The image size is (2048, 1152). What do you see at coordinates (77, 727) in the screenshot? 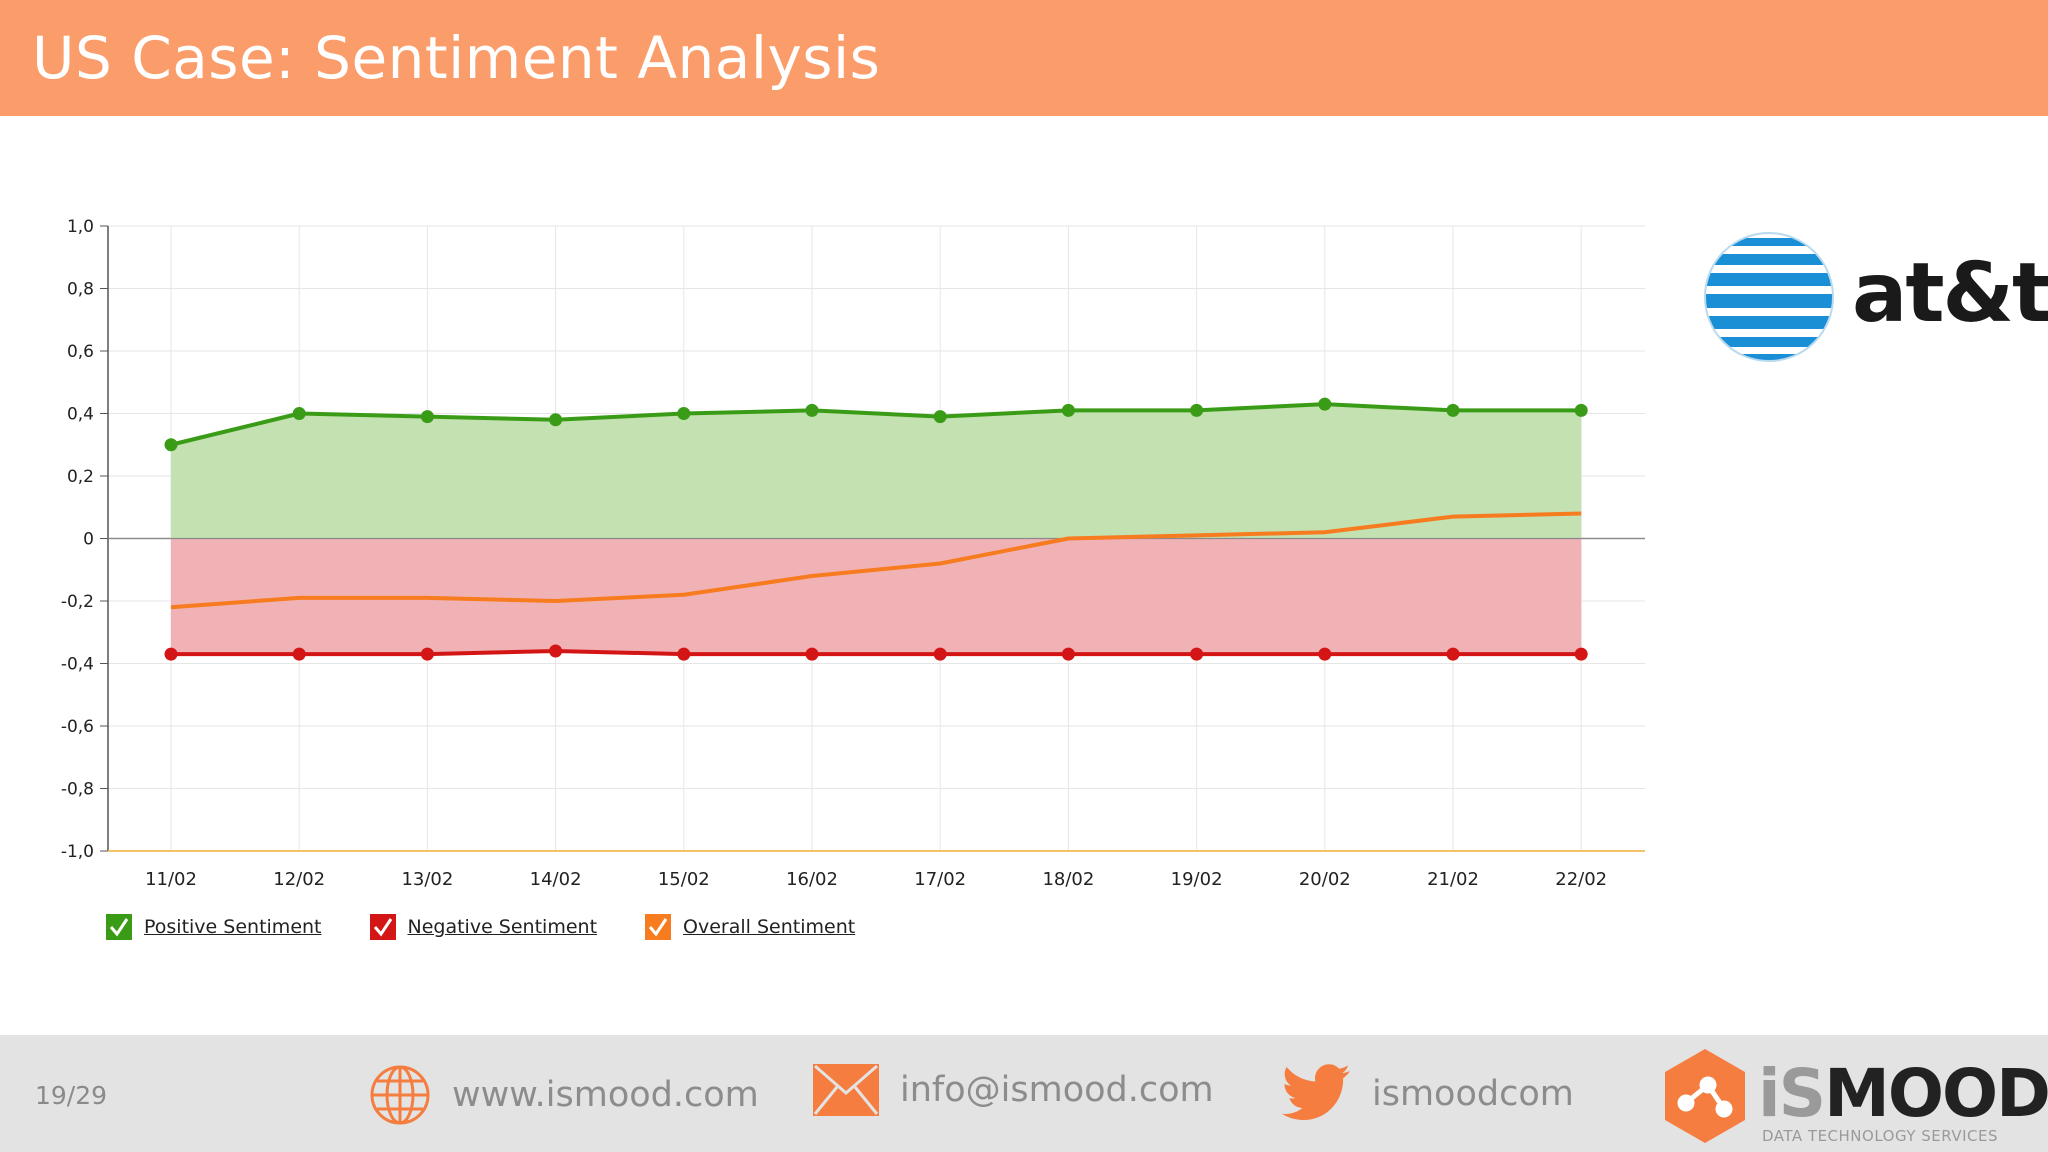
I see `y-tick-label: -0,6` at bounding box center [77, 727].